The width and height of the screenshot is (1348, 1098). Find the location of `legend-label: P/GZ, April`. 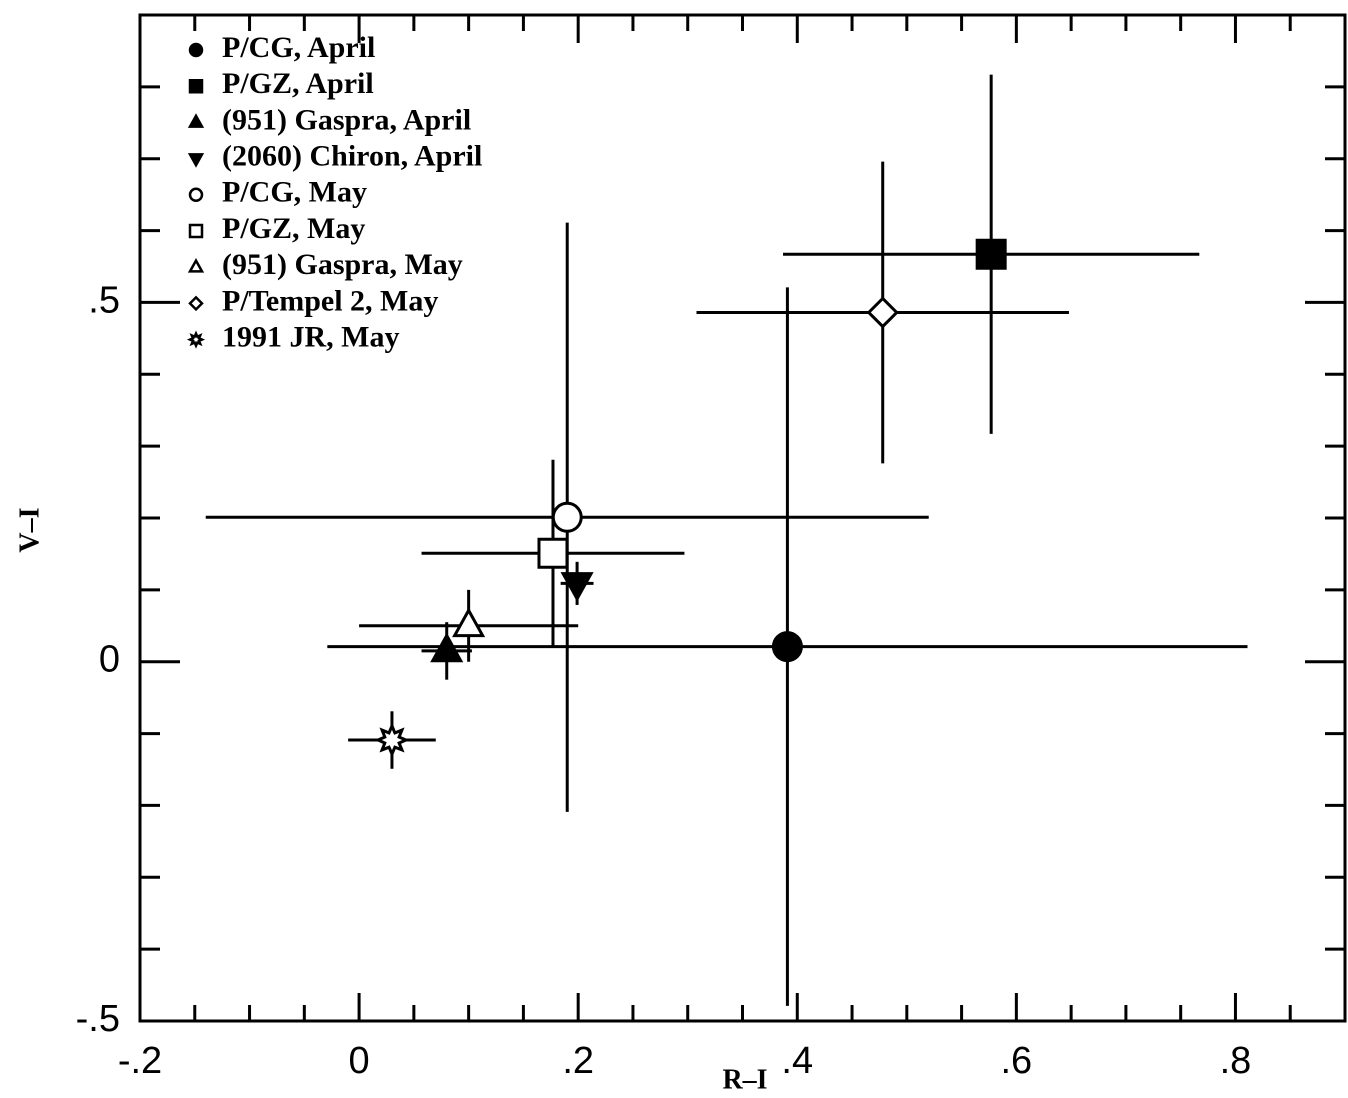

legend-label: P/GZ, April is located at coordinates (298, 83).